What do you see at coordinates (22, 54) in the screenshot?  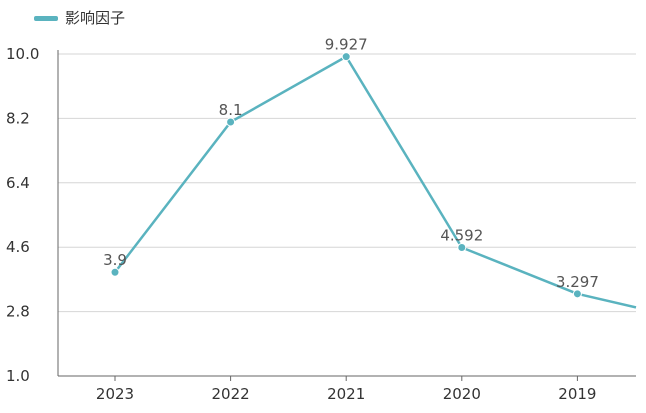 I see `y-tick-label: 10.0` at bounding box center [22, 54].